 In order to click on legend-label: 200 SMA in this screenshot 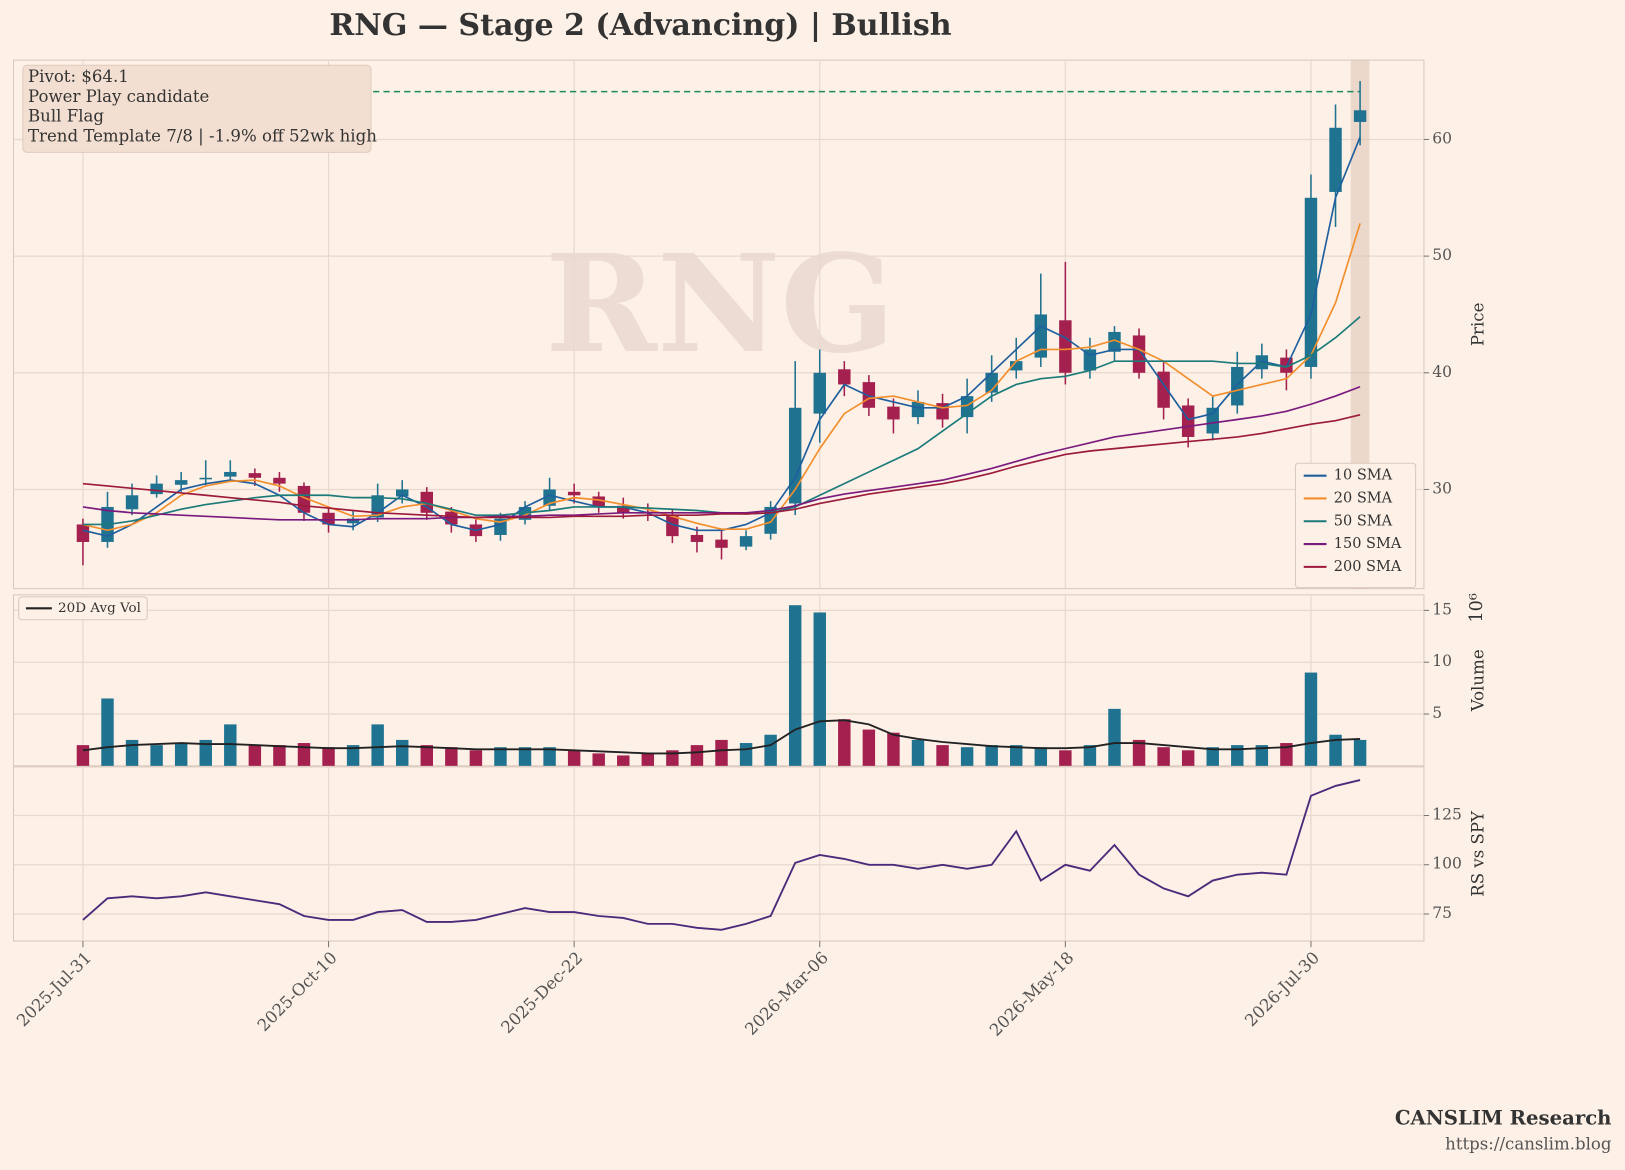, I will do `click(1368, 567)`.